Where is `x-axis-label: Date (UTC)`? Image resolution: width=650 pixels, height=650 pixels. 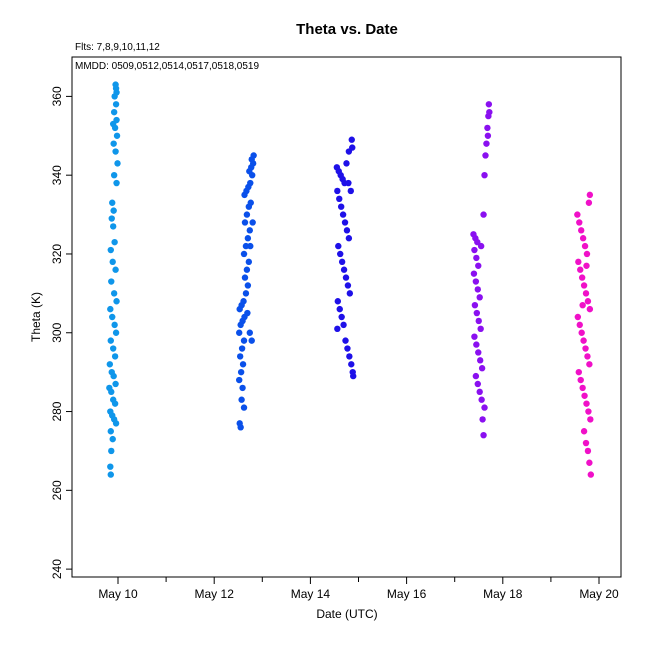 x-axis-label: Date (UTC) is located at coordinates (346, 614).